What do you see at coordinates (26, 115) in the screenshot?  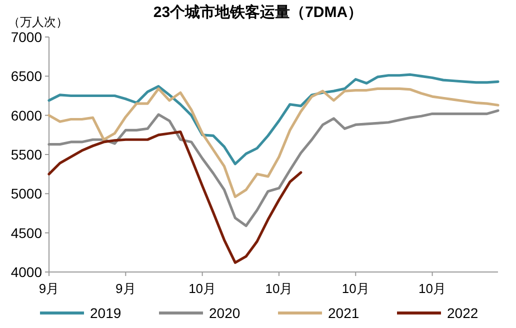 I see `y-tick-label: 6000` at bounding box center [26, 115].